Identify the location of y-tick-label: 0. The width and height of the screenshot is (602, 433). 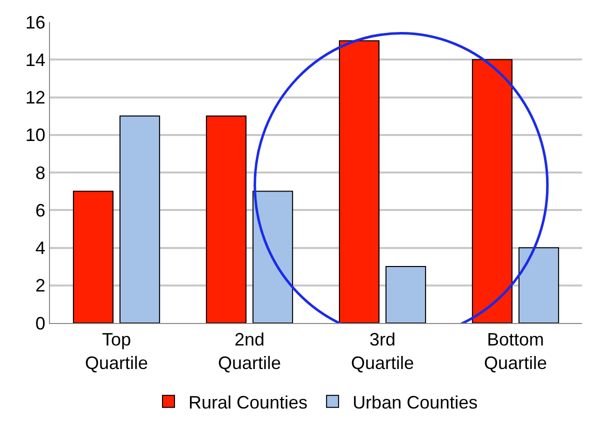
(40, 323).